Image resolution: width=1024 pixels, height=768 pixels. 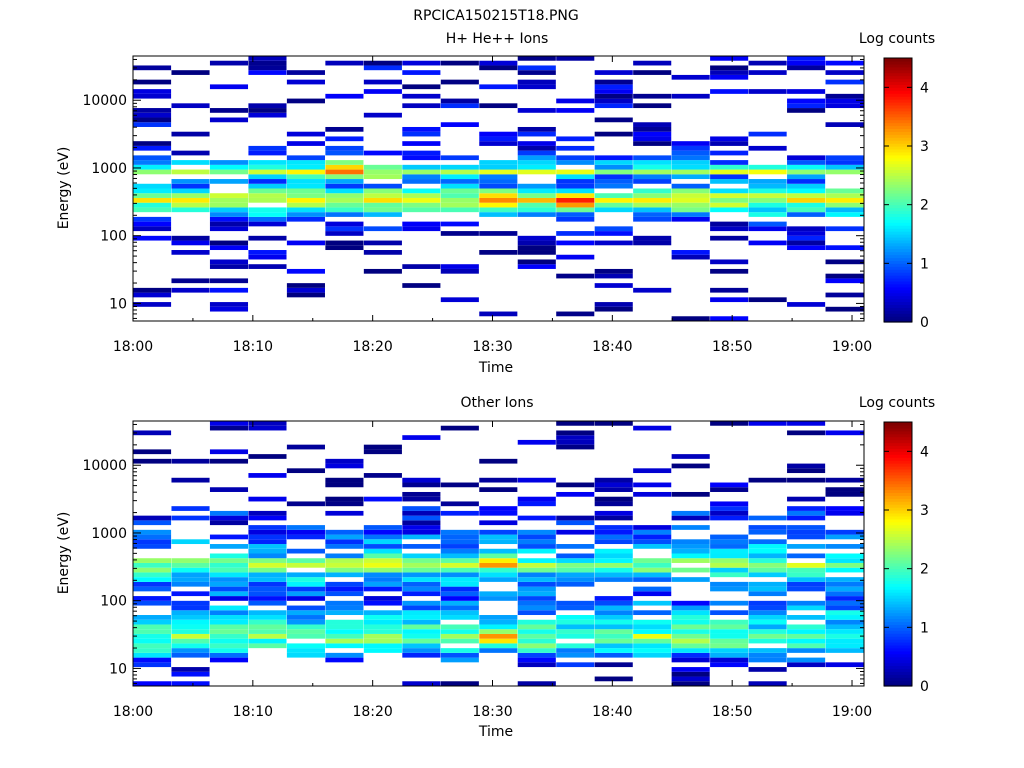 What do you see at coordinates (495, 732) in the screenshot?
I see `panel-2-x-label: Time` at bounding box center [495, 732].